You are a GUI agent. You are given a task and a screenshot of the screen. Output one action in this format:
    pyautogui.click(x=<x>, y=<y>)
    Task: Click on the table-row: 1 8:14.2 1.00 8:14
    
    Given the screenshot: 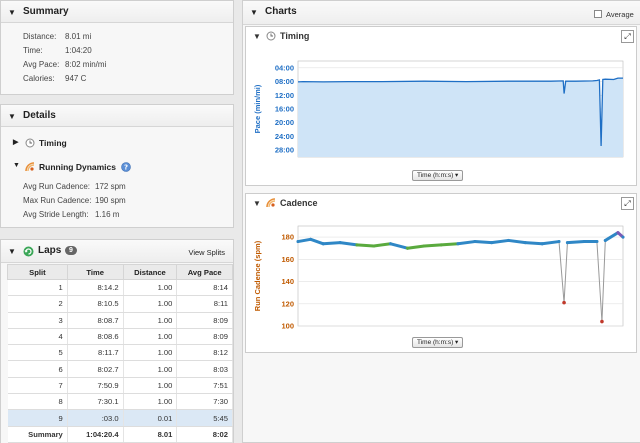 What is the action you would take?
    pyautogui.click(x=120, y=288)
    